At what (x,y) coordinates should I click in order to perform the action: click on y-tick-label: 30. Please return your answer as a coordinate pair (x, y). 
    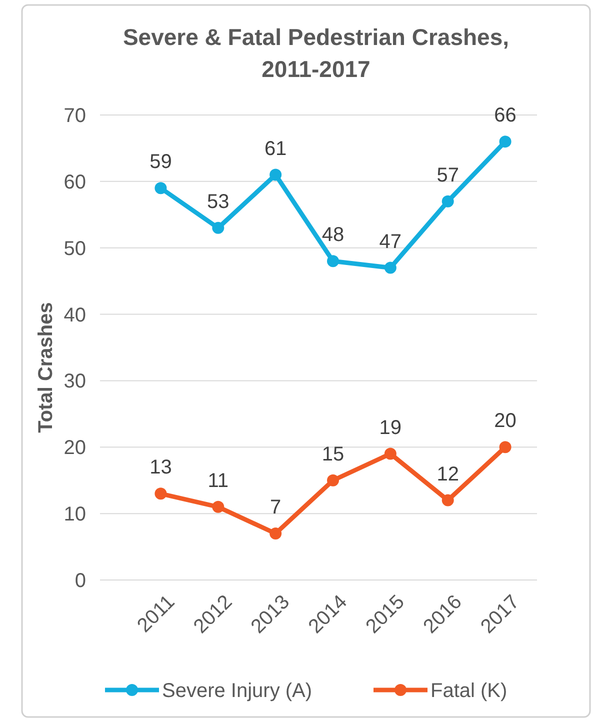
    Looking at the image, I should click on (75, 381).